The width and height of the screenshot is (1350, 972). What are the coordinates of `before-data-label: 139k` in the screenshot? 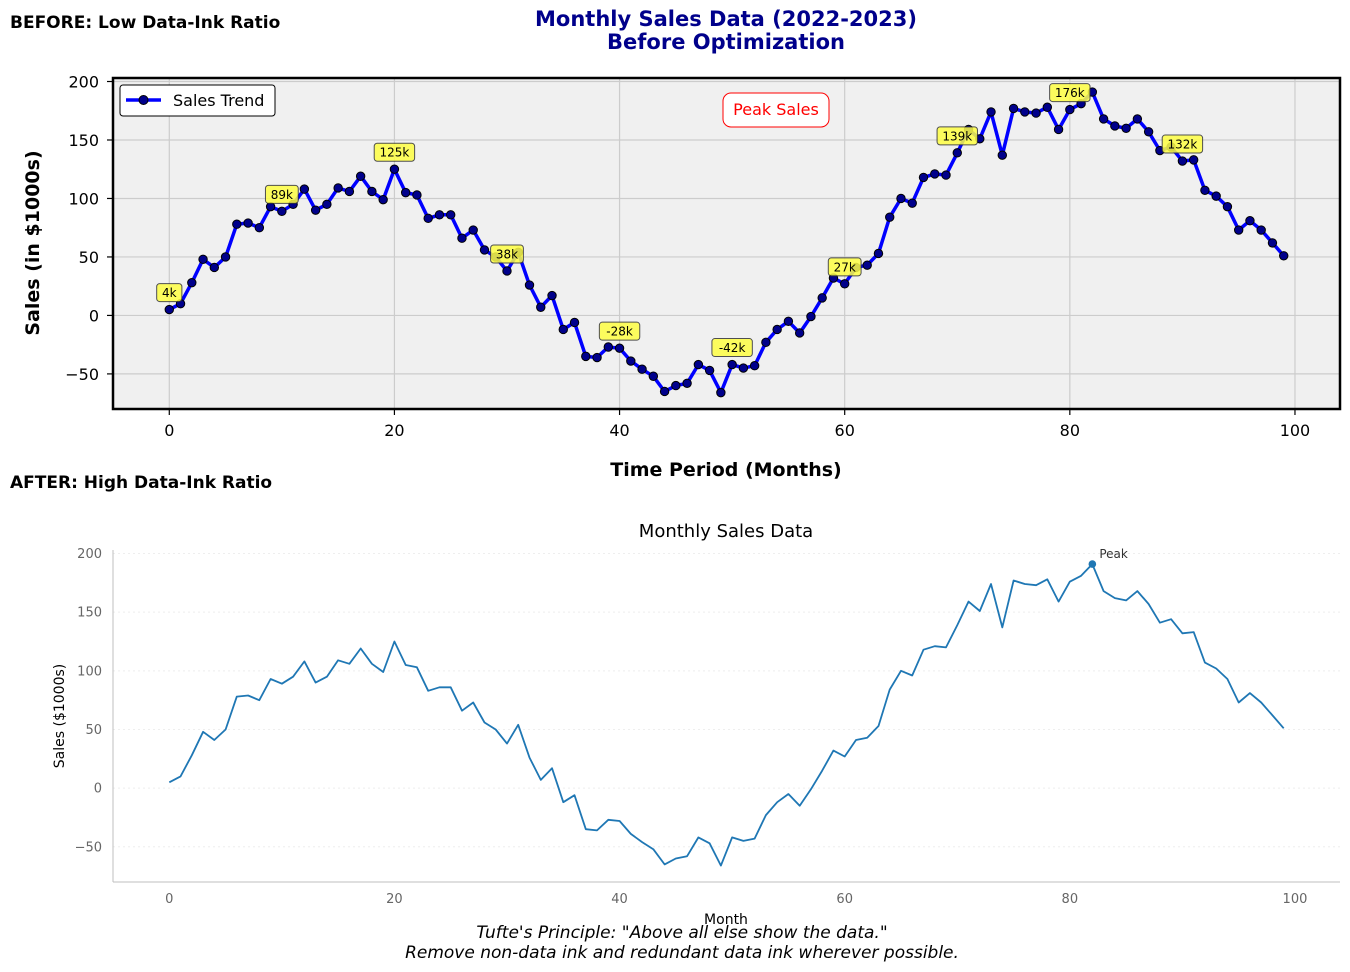 It's located at (957, 136).